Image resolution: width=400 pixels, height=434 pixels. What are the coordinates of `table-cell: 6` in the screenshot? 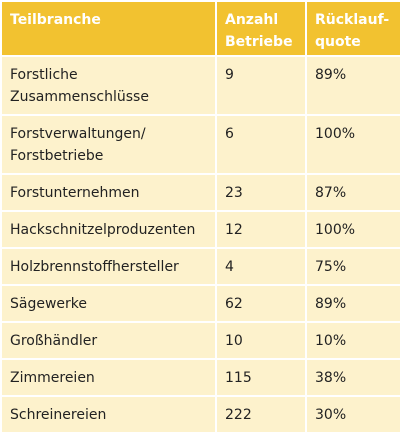 It's located at (261, 144).